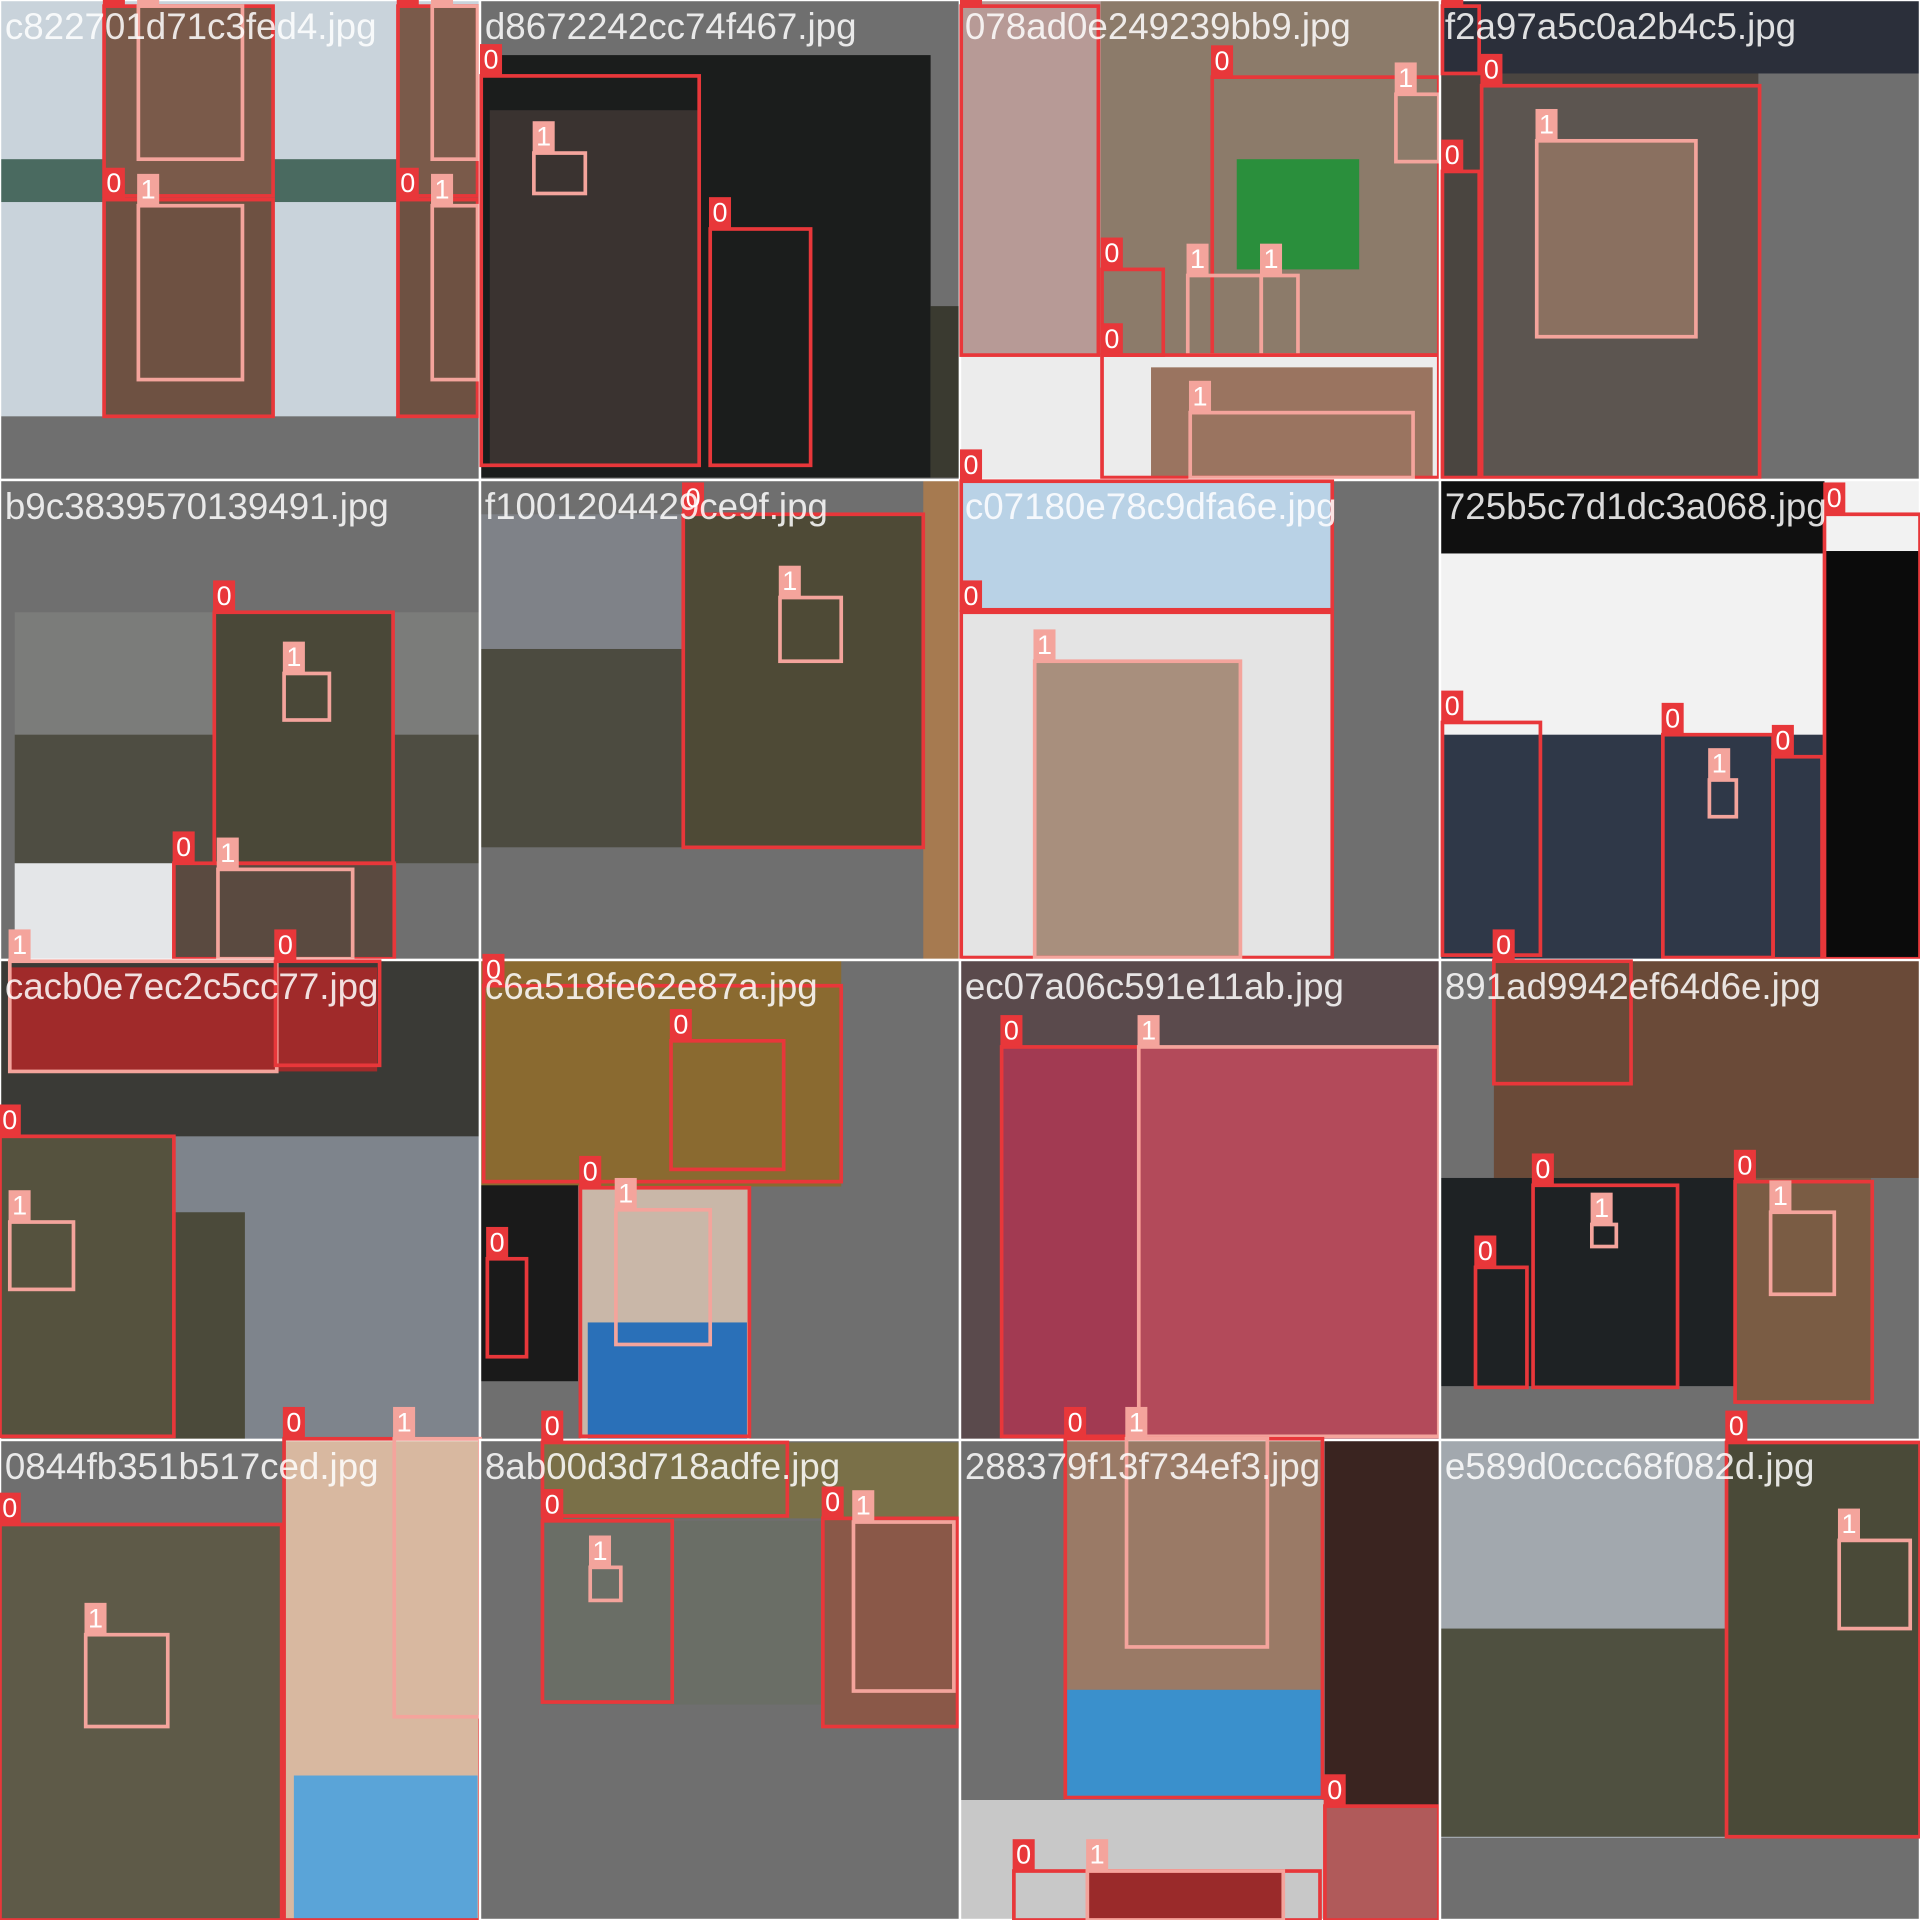  I want to click on image-tile: 010 10, so click(720, 1665).